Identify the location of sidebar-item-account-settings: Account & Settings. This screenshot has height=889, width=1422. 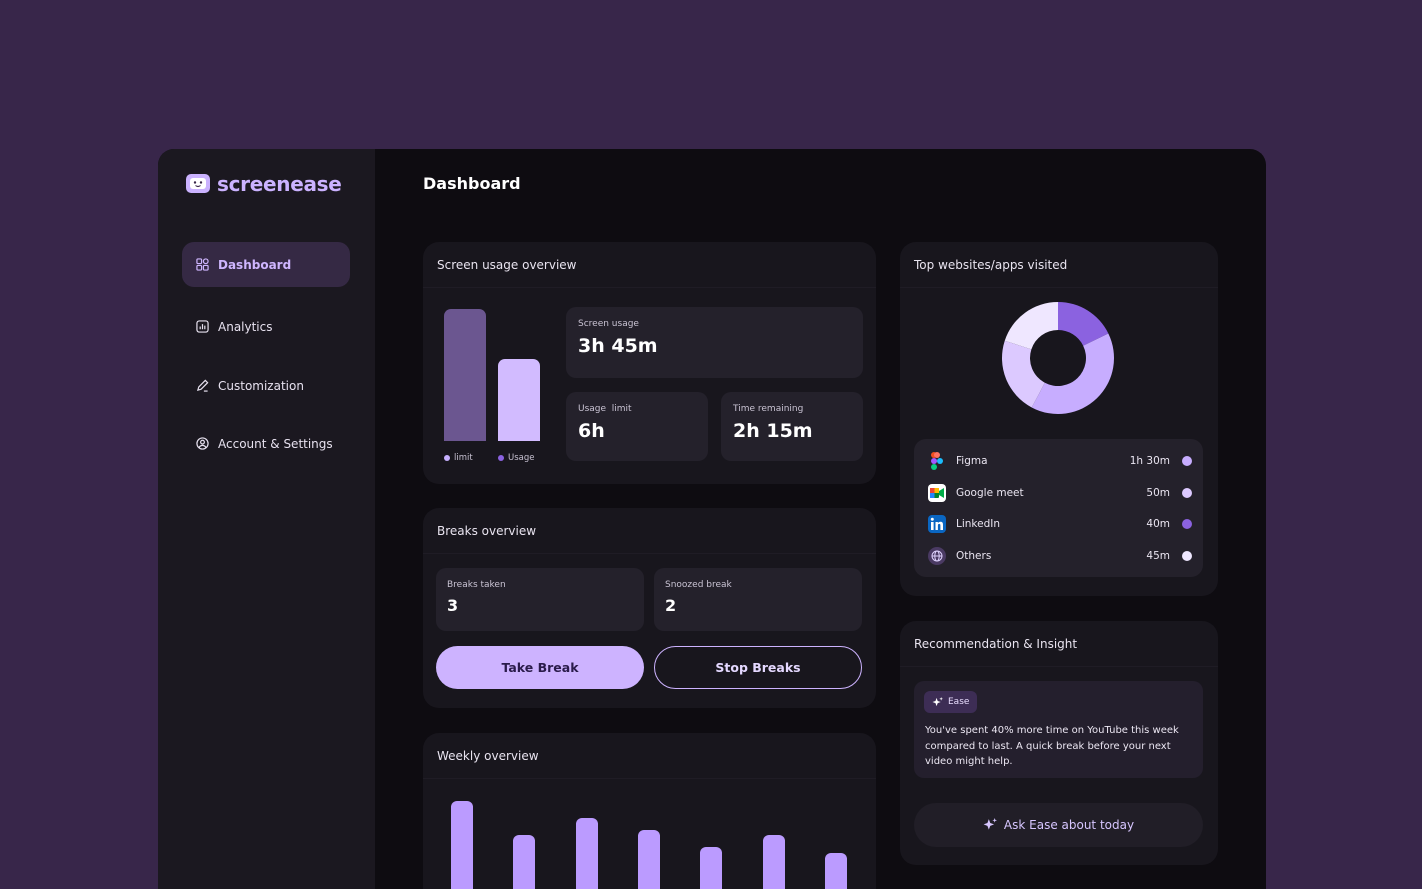
(266, 443).